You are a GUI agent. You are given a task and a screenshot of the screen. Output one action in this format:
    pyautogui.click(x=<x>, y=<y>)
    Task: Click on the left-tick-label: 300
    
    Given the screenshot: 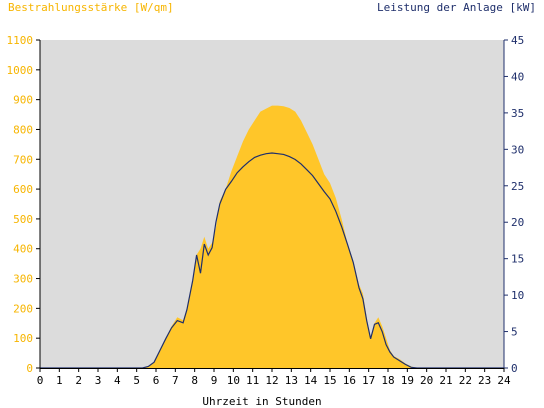 What is the action you would take?
    pyautogui.click(x=23, y=279)
    